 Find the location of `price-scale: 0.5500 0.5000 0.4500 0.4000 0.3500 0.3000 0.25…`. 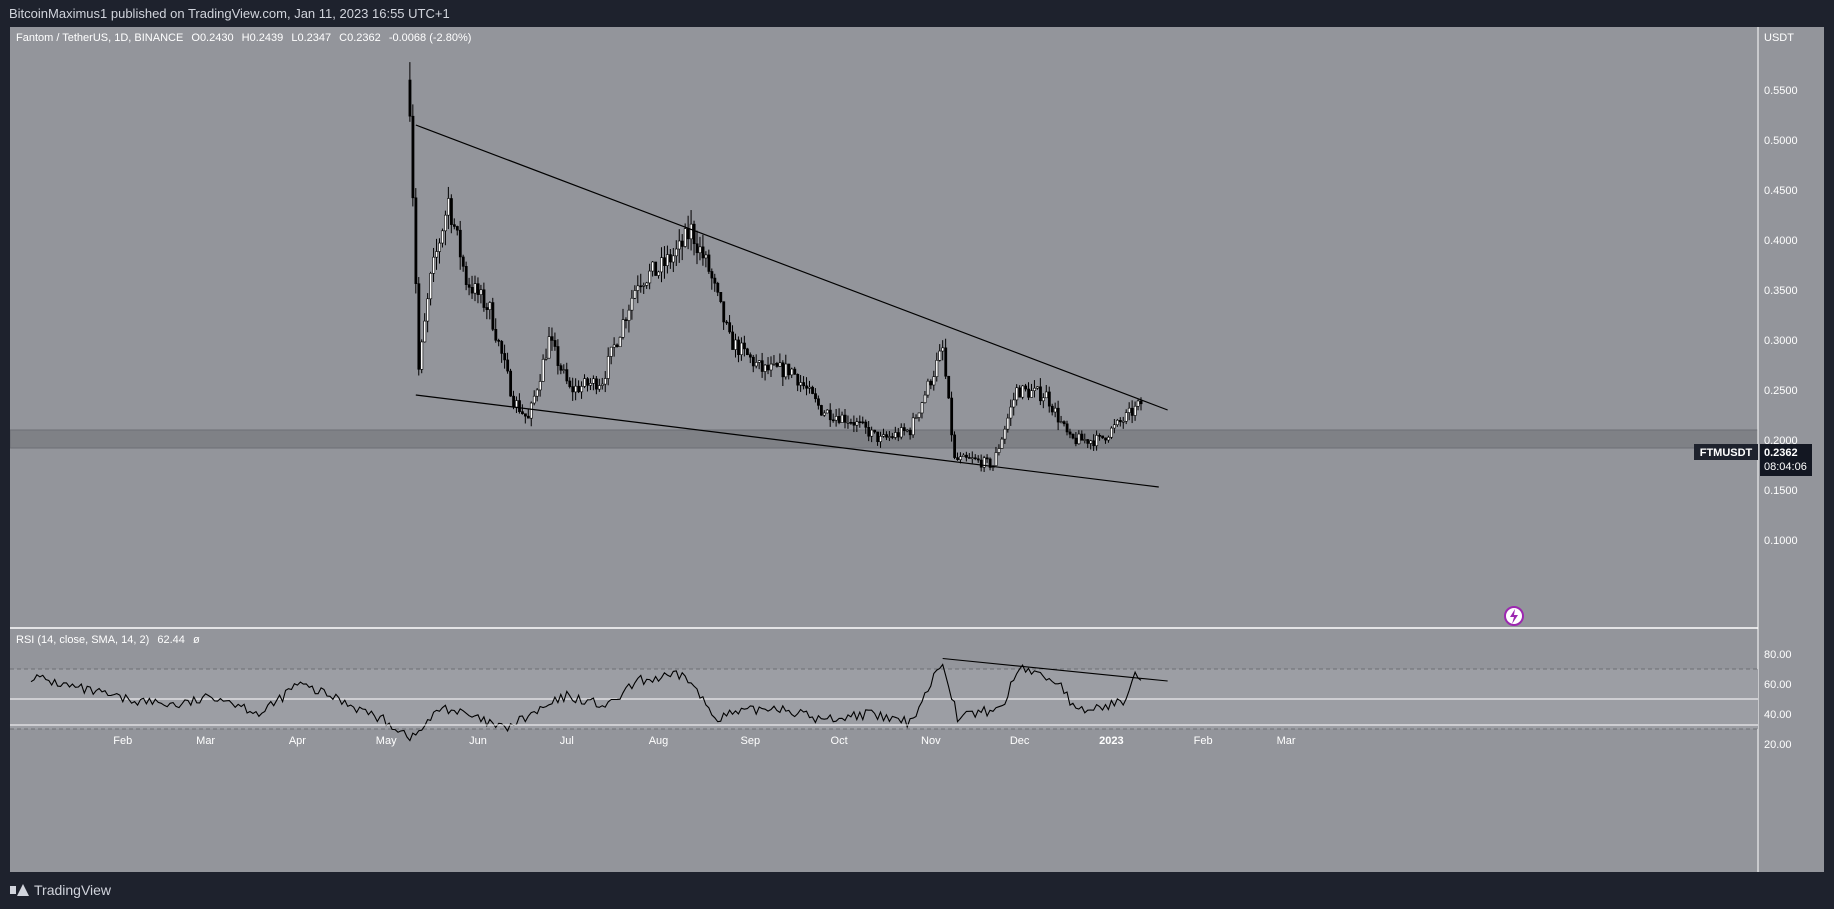

price-scale: 0.5500 0.5000 0.4500 0.4000 0.3500 0.3000 0.25… is located at coordinates (1781, 316).